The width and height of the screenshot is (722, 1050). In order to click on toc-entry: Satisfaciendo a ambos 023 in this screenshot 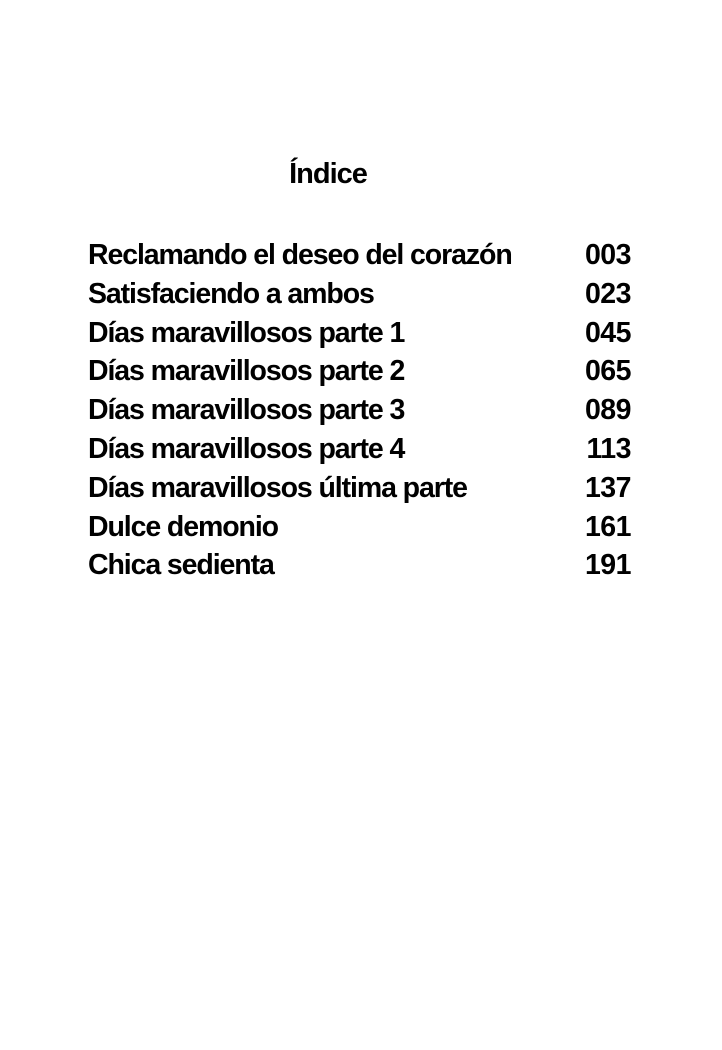, I will do `click(360, 294)`.